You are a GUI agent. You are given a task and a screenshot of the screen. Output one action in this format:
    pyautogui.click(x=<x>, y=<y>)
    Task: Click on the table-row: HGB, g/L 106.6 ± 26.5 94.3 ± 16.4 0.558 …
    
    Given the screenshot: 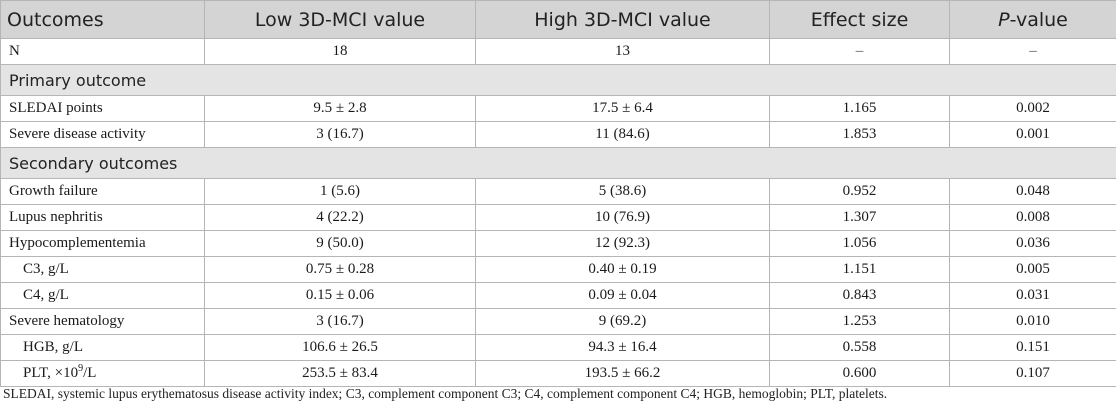 What is the action you would take?
    pyautogui.click(x=558, y=347)
    